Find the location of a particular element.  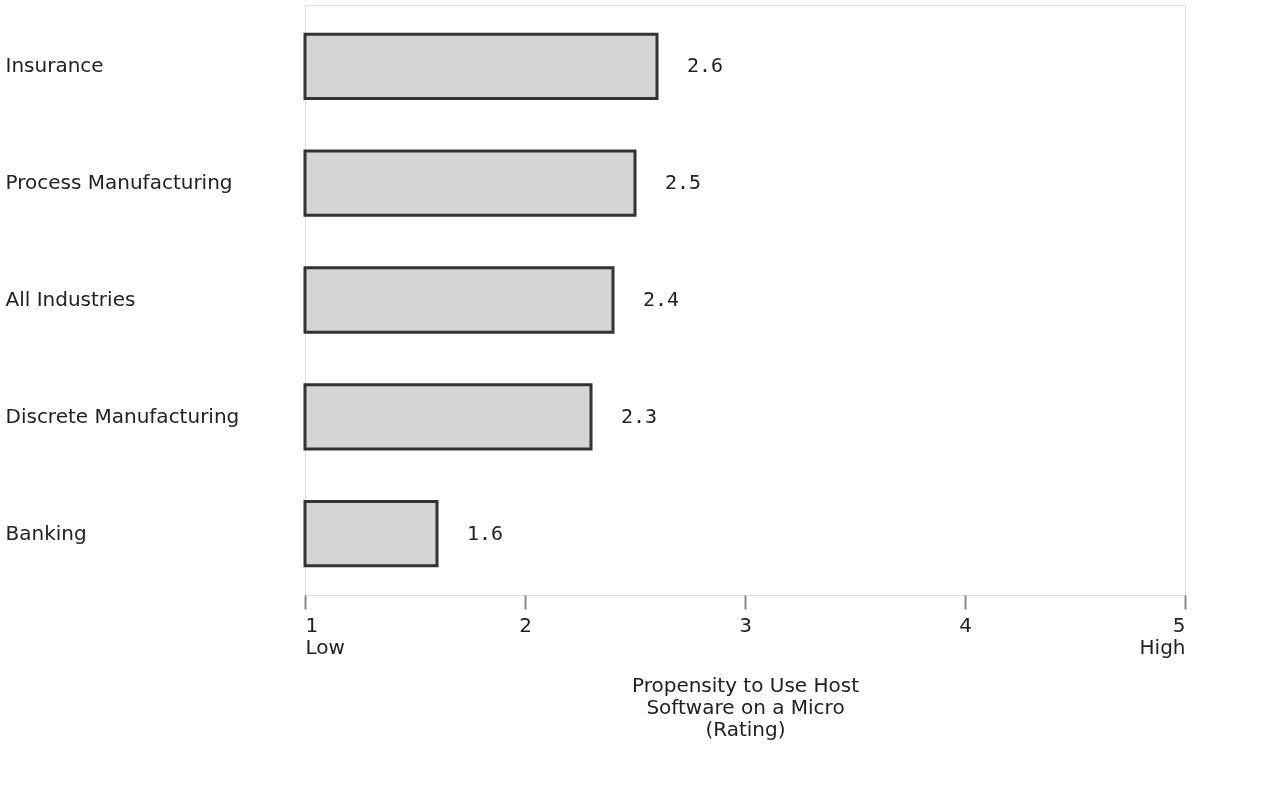

data-label: 1.6 is located at coordinates (485, 532).